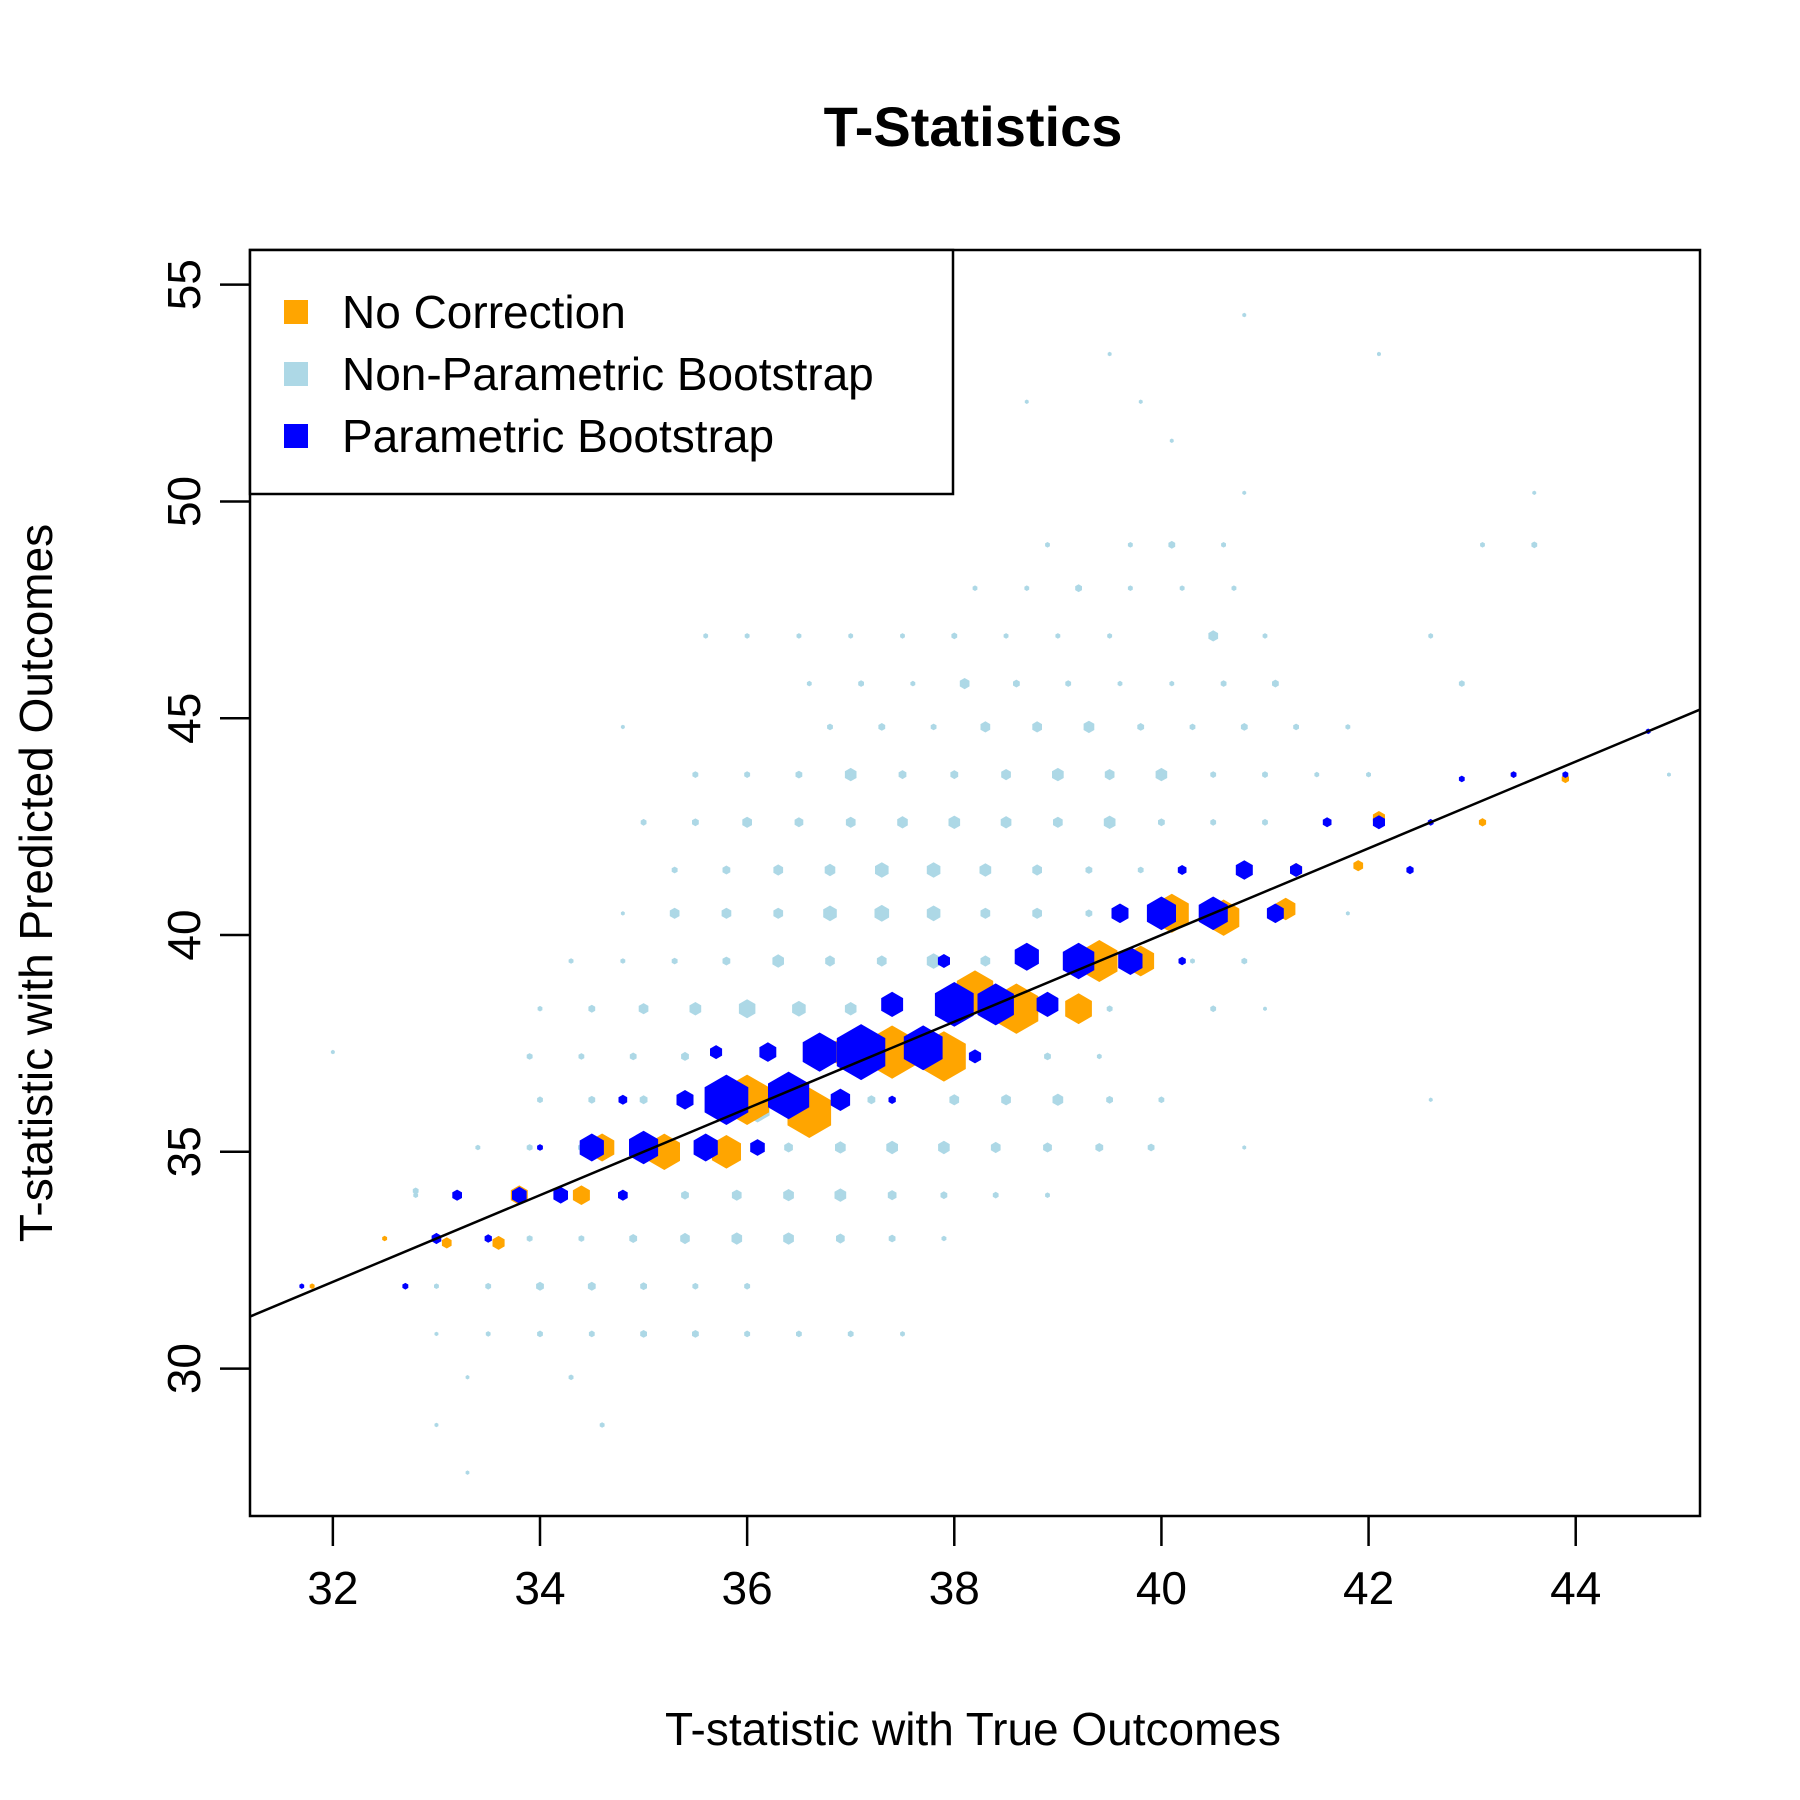 The image size is (1800, 1800). What do you see at coordinates (954, 1565) in the screenshot?
I see `x-axis: 32 34 36 38 40 42 44` at bounding box center [954, 1565].